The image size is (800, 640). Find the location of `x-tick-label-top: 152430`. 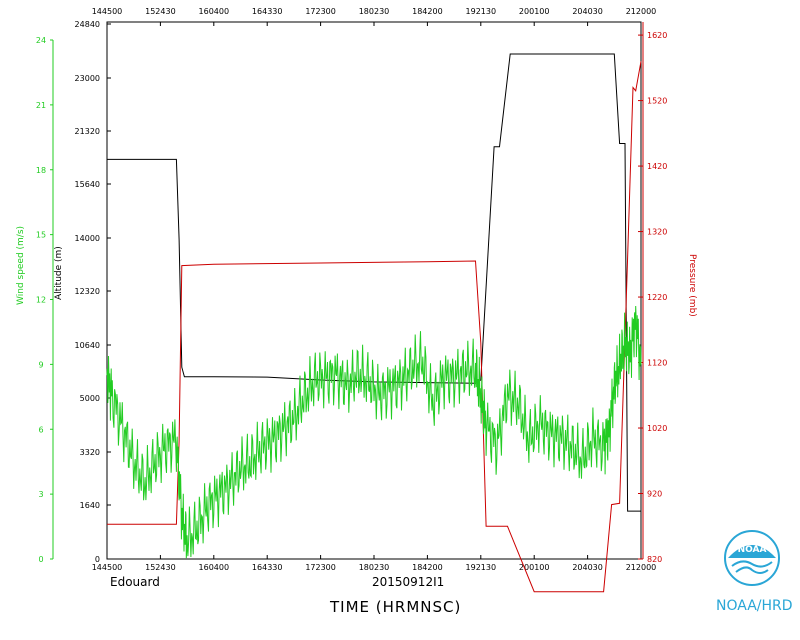

x-tick-label-top: 152430 is located at coordinates (160, 11).